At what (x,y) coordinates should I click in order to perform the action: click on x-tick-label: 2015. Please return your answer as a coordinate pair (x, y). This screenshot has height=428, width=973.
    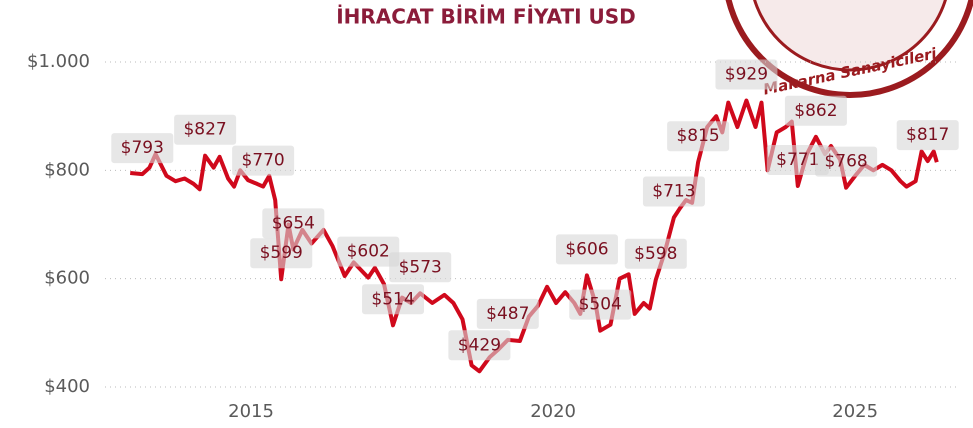
    Looking at the image, I should click on (251, 411).